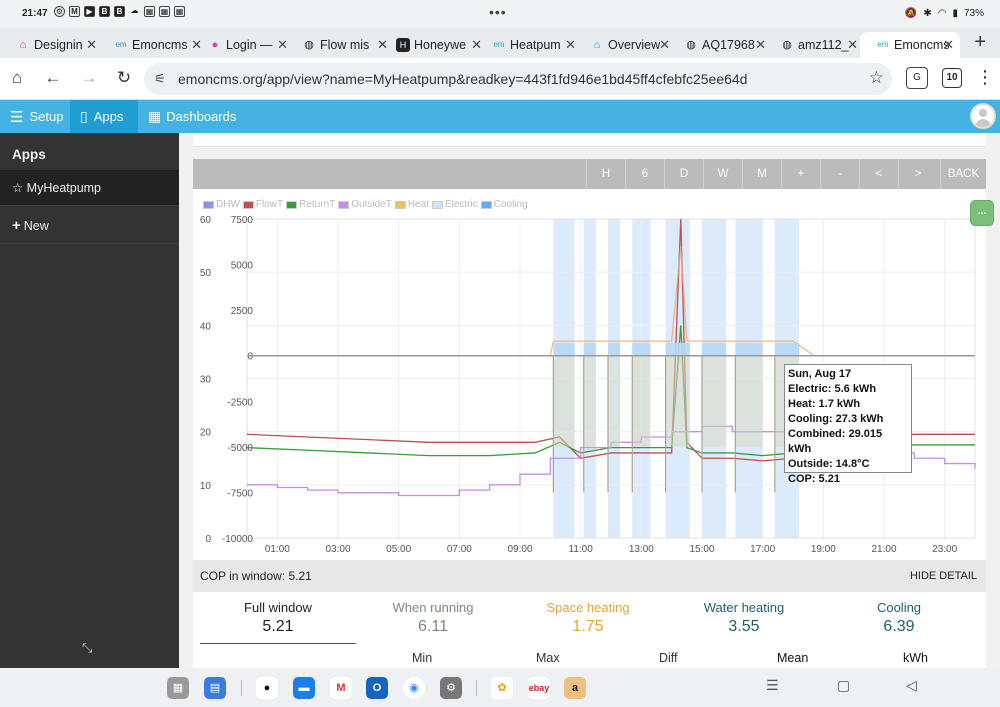 Image resolution: width=1000 pixels, height=707 pixels. Describe the element at coordinates (683, 174) in the screenshot. I see `range-button-day: D` at that location.